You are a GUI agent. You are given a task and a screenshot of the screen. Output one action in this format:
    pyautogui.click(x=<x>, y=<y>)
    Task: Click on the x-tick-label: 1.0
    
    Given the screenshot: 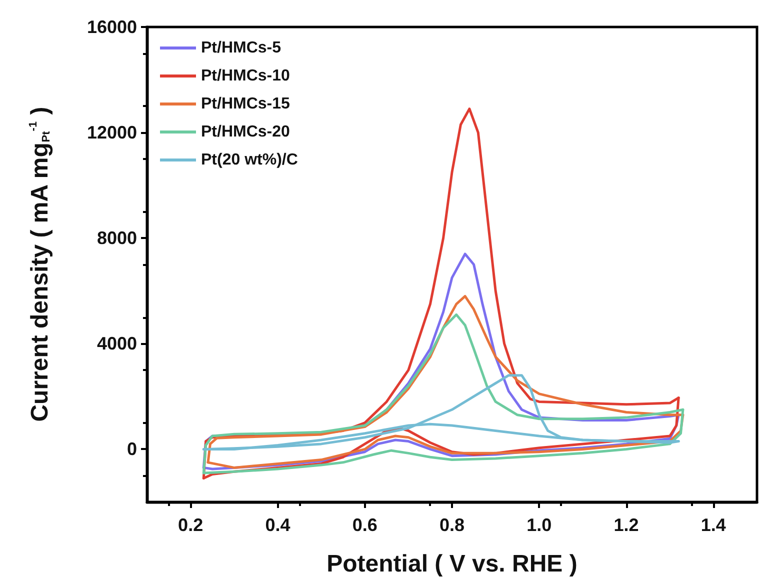 What is the action you would take?
    pyautogui.click(x=539, y=525)
    